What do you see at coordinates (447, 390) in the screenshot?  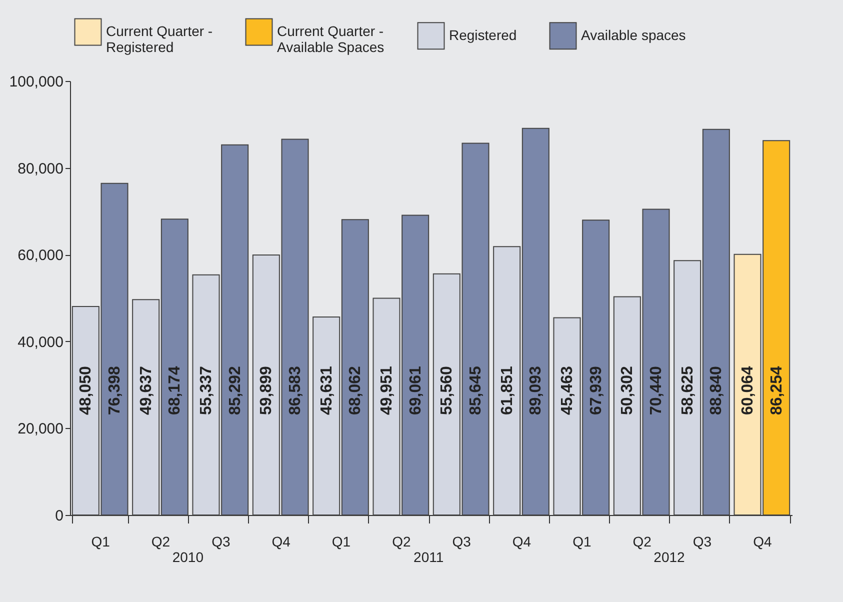 I see `data-label: 55,560` at bounding box center [447, 390].